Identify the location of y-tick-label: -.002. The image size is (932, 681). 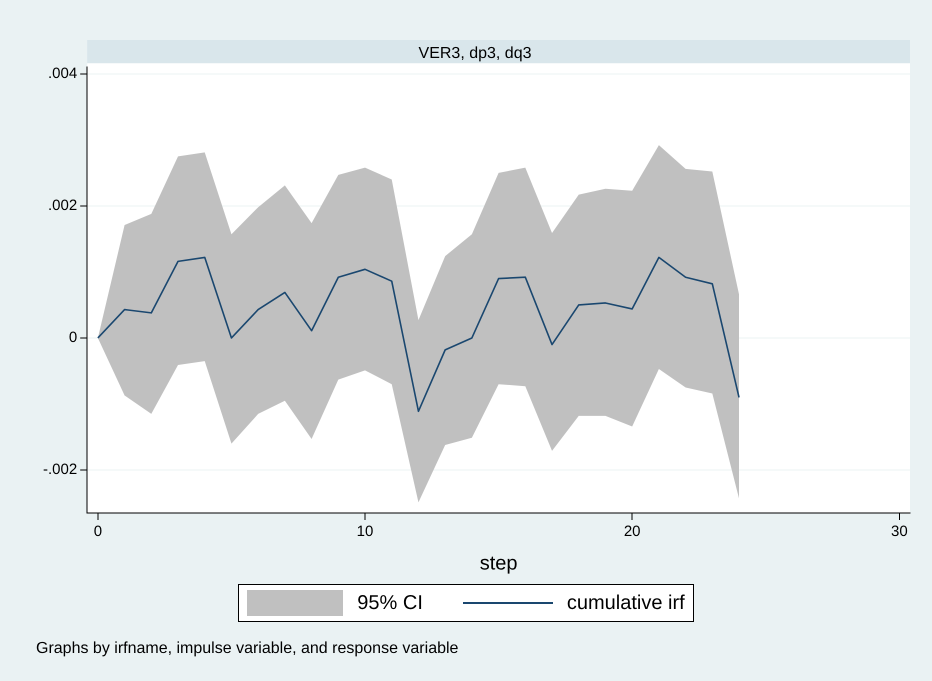
(60, 469).